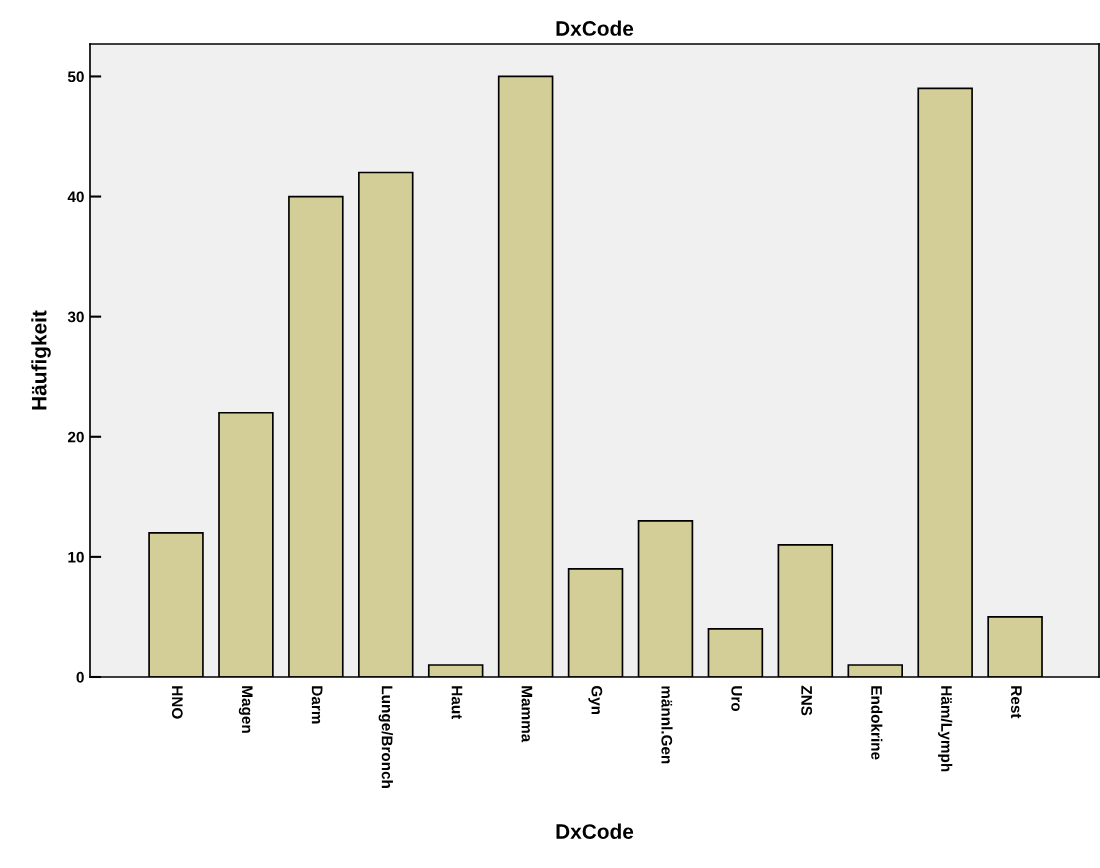 The height and width of the screenshot is (868, 1100). What do you see at coordinates (245, 709) in the screenshot?
I see `x-tick-label: Magen` at bounding box center [245, 709].